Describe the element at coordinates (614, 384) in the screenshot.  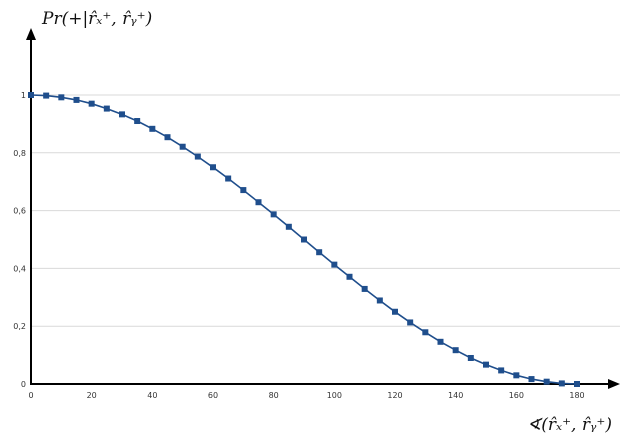
I see `x-axis-arrow` at that location.